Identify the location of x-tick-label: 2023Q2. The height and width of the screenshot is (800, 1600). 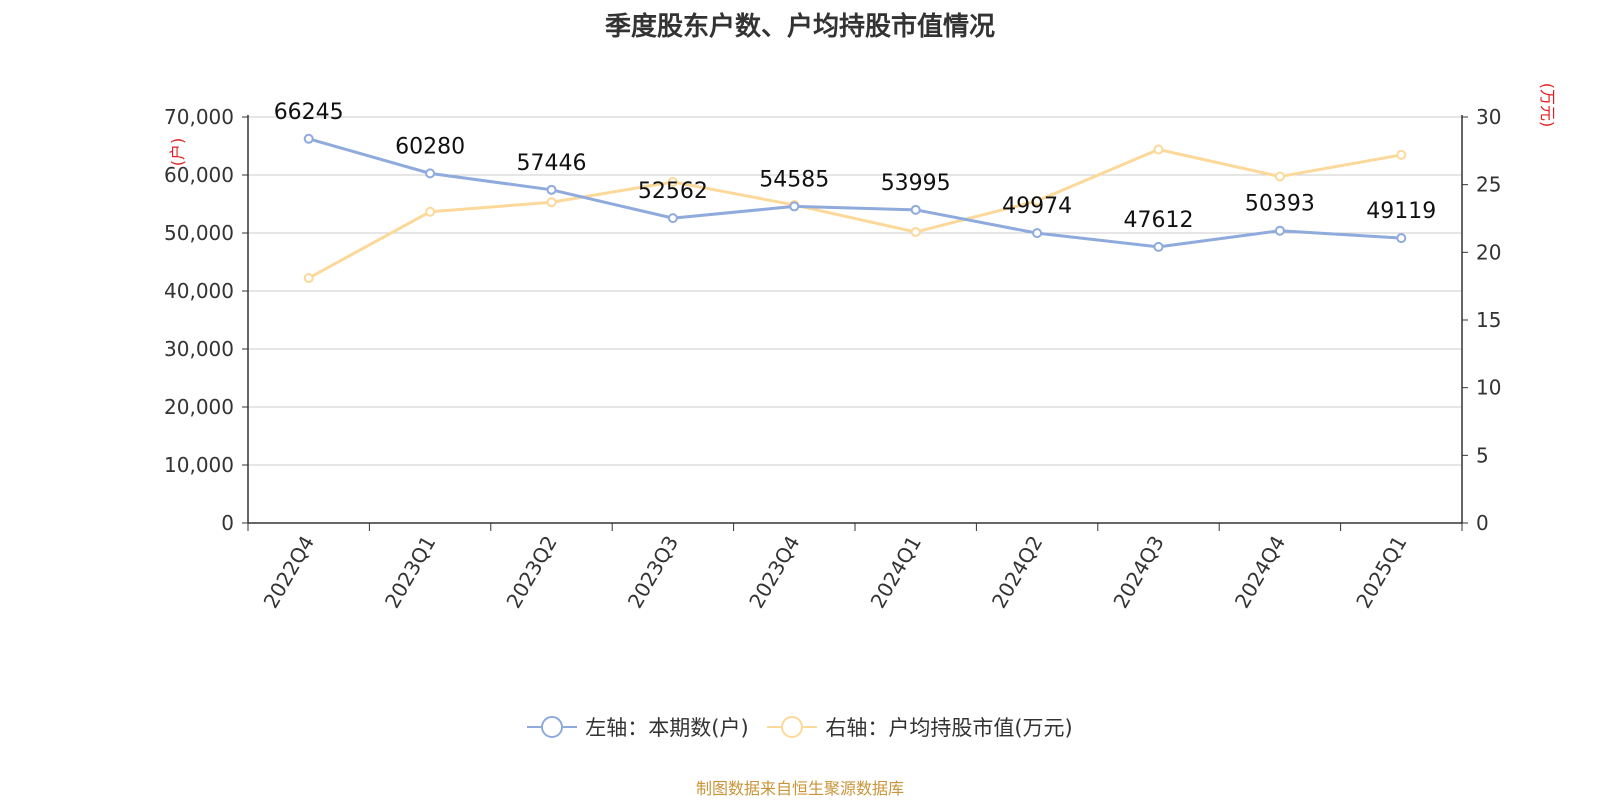
(531, 572).